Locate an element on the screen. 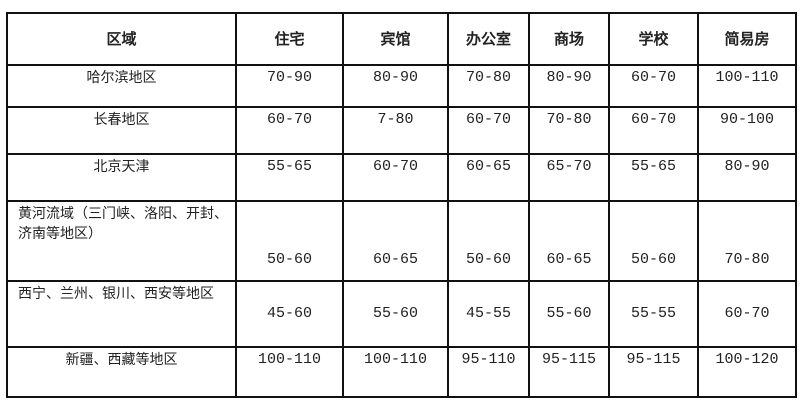 This screenshot has width=800, height=401. value-cell: 65-70 is located at coordinates (569, 177).